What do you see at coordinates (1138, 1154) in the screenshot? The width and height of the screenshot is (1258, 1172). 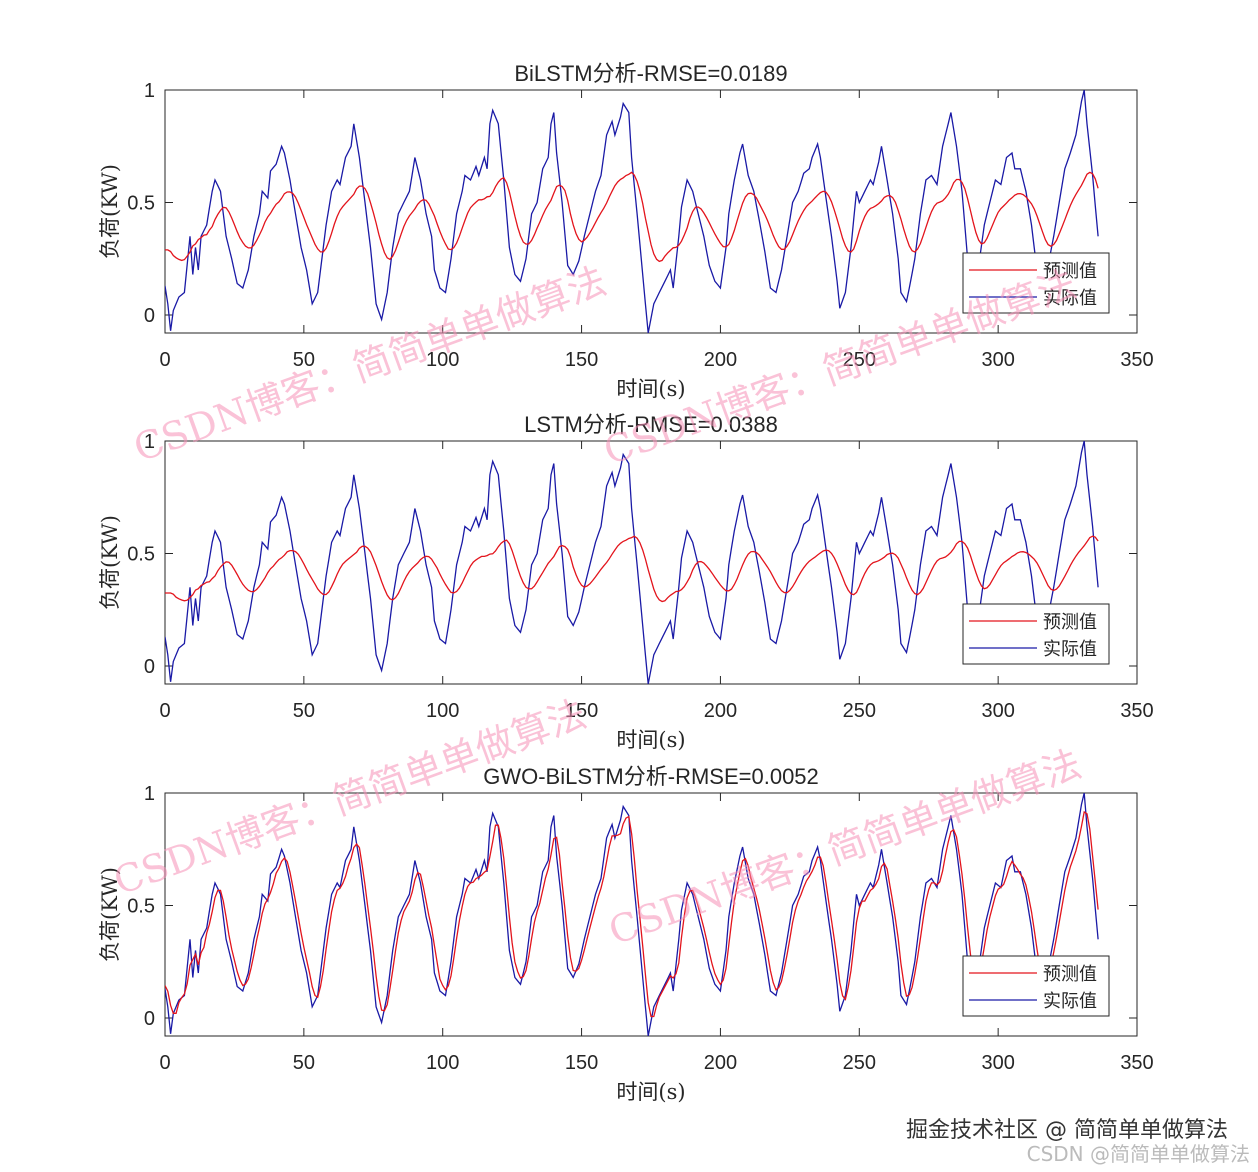 I see `footer-source: CSDN @简简单单做算法` at bounding box center [1138, 1154].